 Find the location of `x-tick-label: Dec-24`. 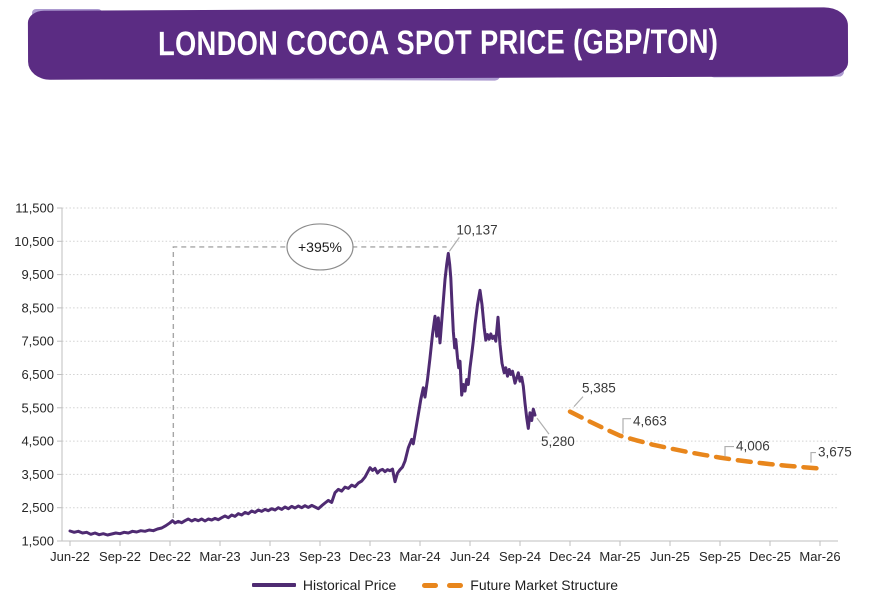

x-tick-label: Dec-24 is located at coordinates (570, 556).